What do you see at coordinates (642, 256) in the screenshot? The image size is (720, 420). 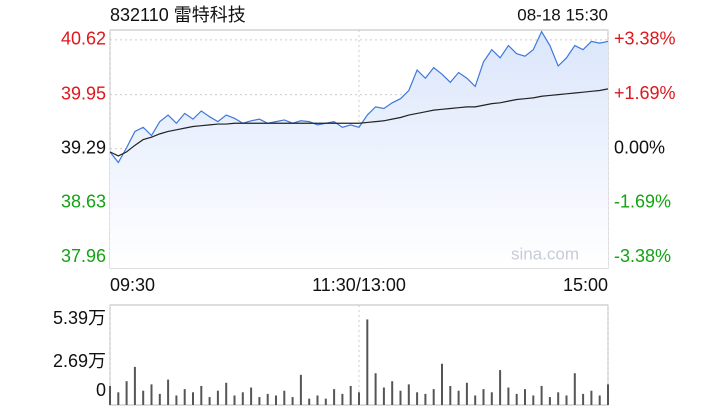 I see `y2-tick-label: -3.38%` at bounding box center [642, 256].